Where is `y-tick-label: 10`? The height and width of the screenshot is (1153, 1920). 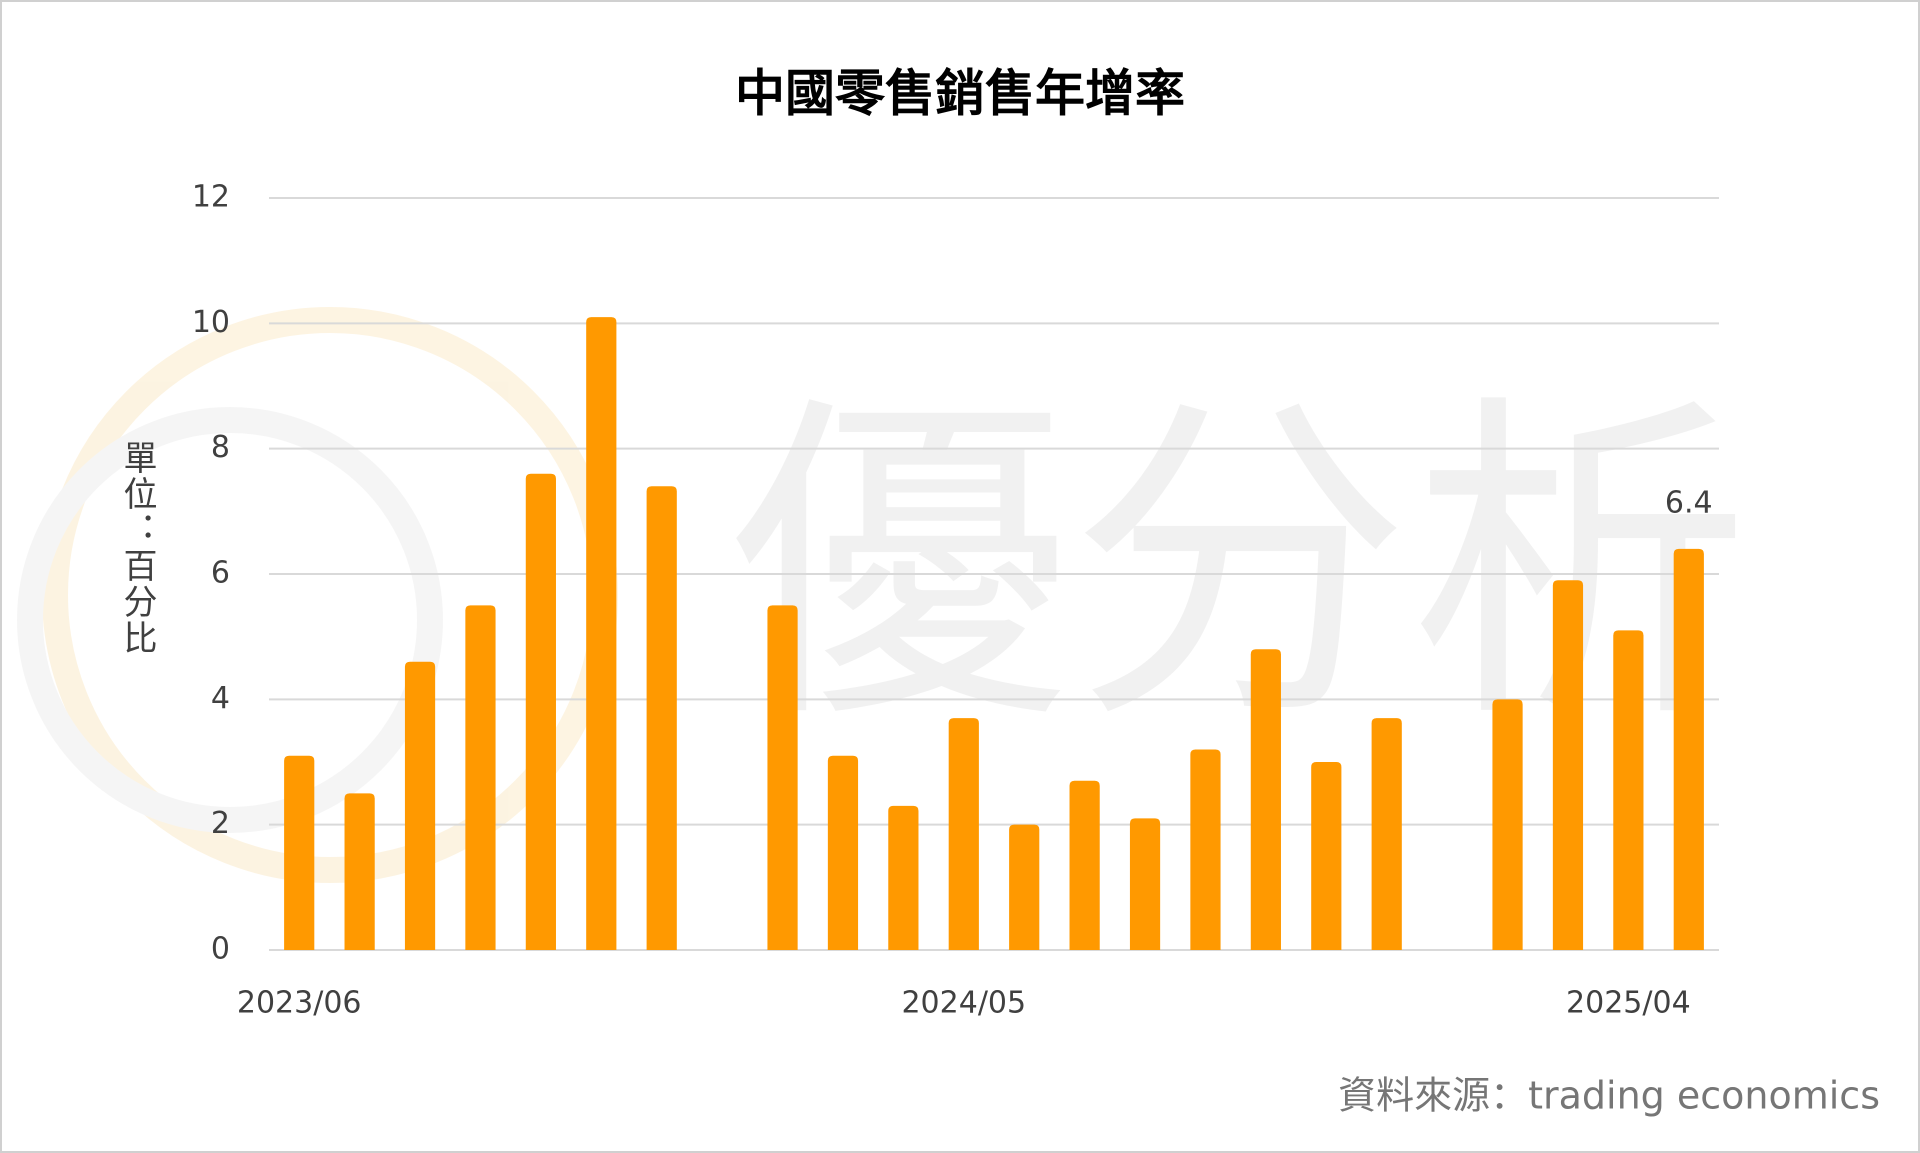 y-tick-label: 10 is located at coordinates (211, 322).